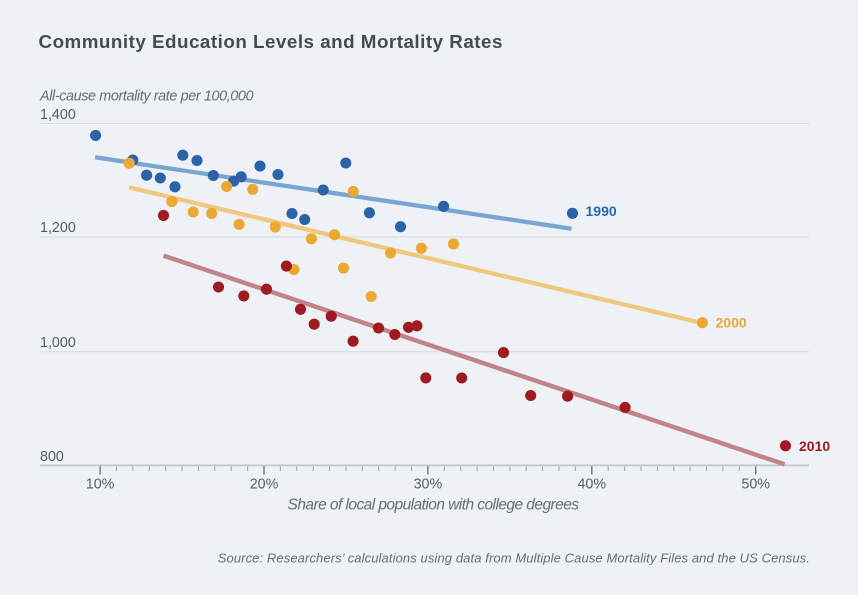  Describe the element at coordinates (58, 343) in the screenshot. I see `svg-text: 1,000` at that location.